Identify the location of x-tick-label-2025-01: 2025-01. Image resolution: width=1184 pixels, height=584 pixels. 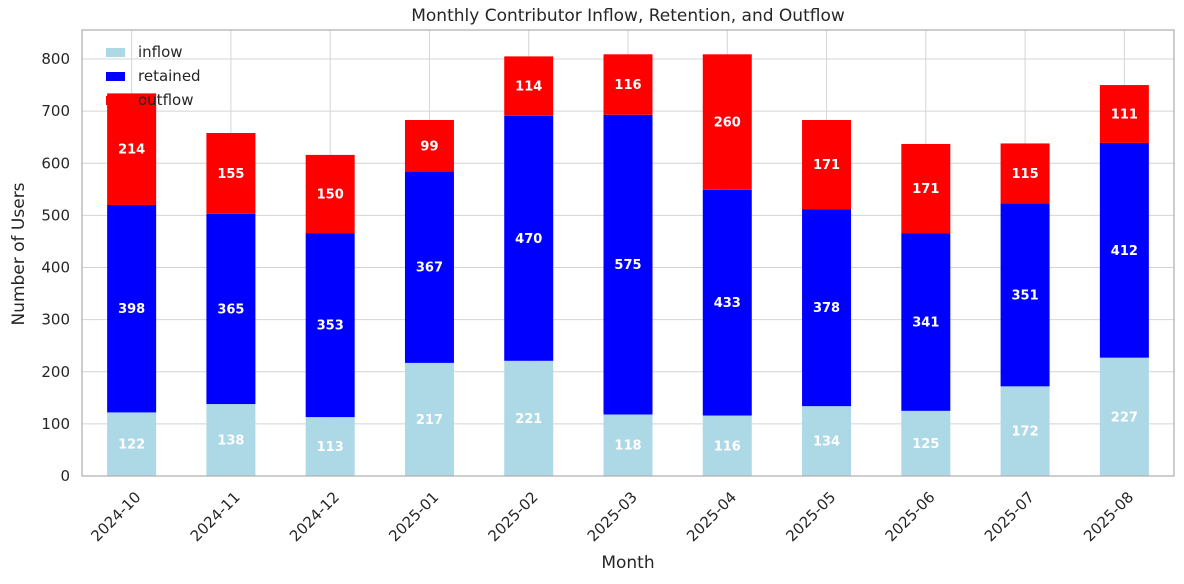
(413, 516).